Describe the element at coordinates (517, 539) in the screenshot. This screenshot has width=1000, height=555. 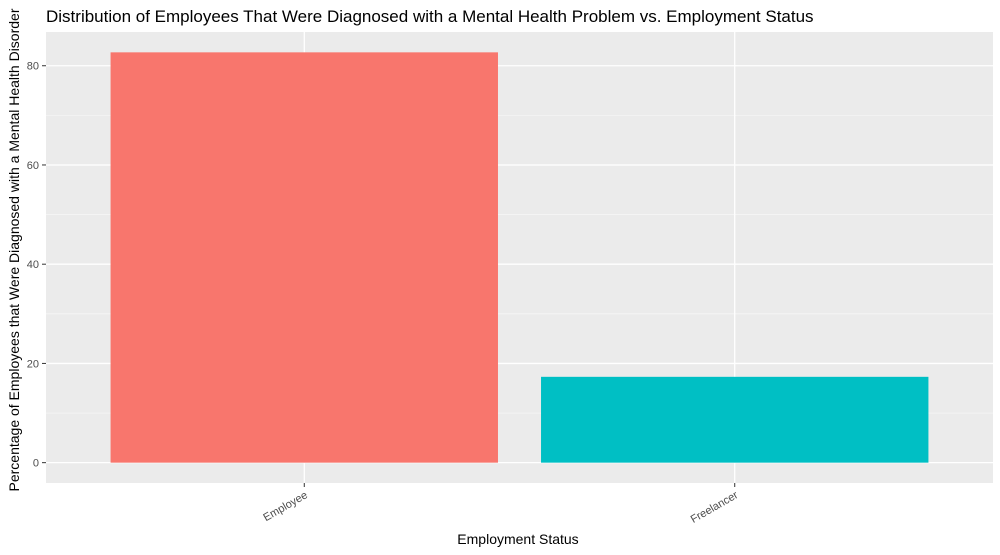
I see `x-axis-title: Employment Status` at that location.